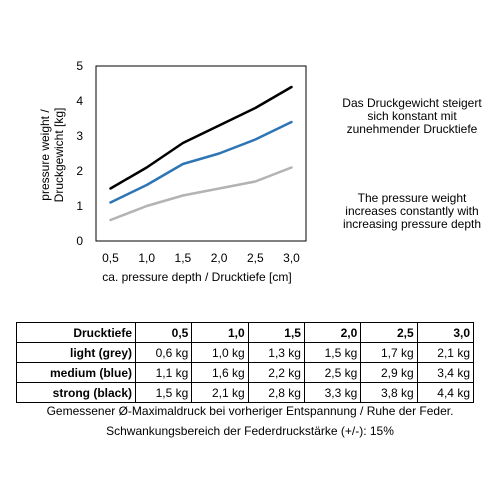 The width and height of the screenshot is (500, 500). I want to click on series-lines, so click(201, 153).